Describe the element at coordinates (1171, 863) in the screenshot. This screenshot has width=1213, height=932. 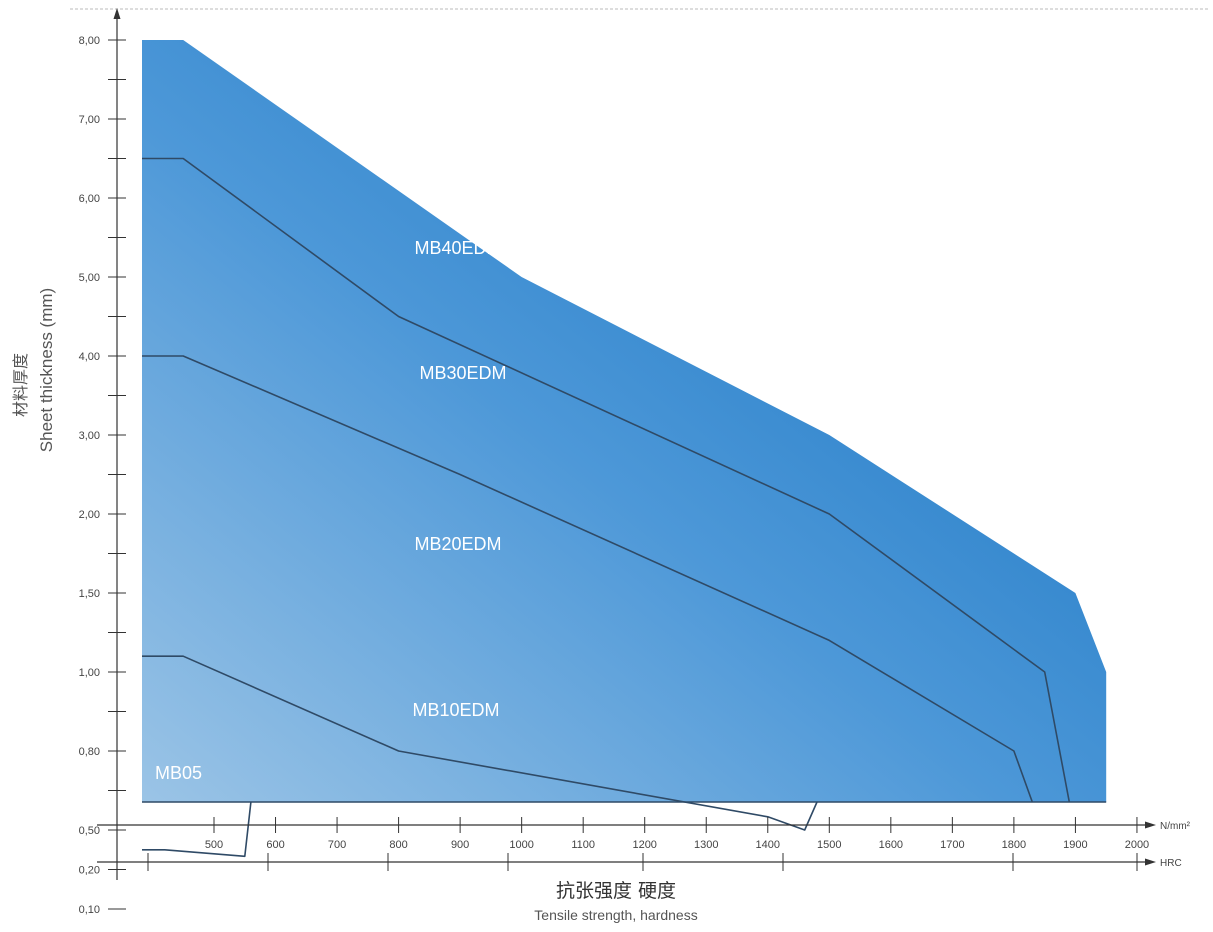
I see `hrc-label: HRC` at that location.